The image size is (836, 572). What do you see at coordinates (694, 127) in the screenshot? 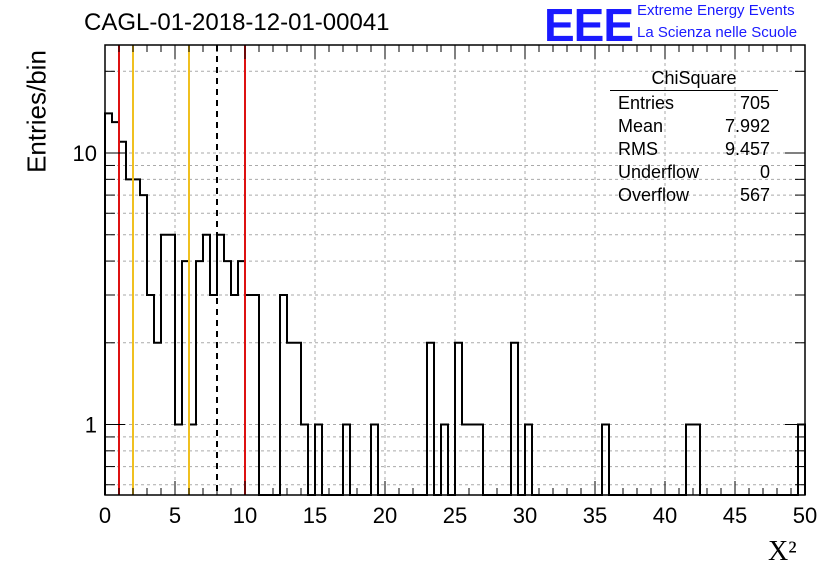
I see `stats-row: Mean 7.992` at bounding box center [694, 127].